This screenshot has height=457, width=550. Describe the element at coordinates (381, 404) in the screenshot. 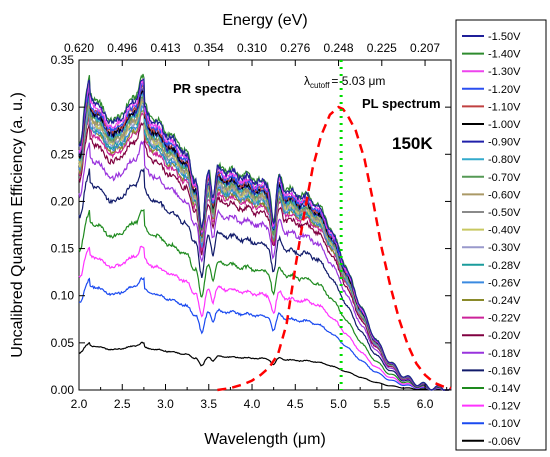

I see `x-tick-label: 5.5` at that location.